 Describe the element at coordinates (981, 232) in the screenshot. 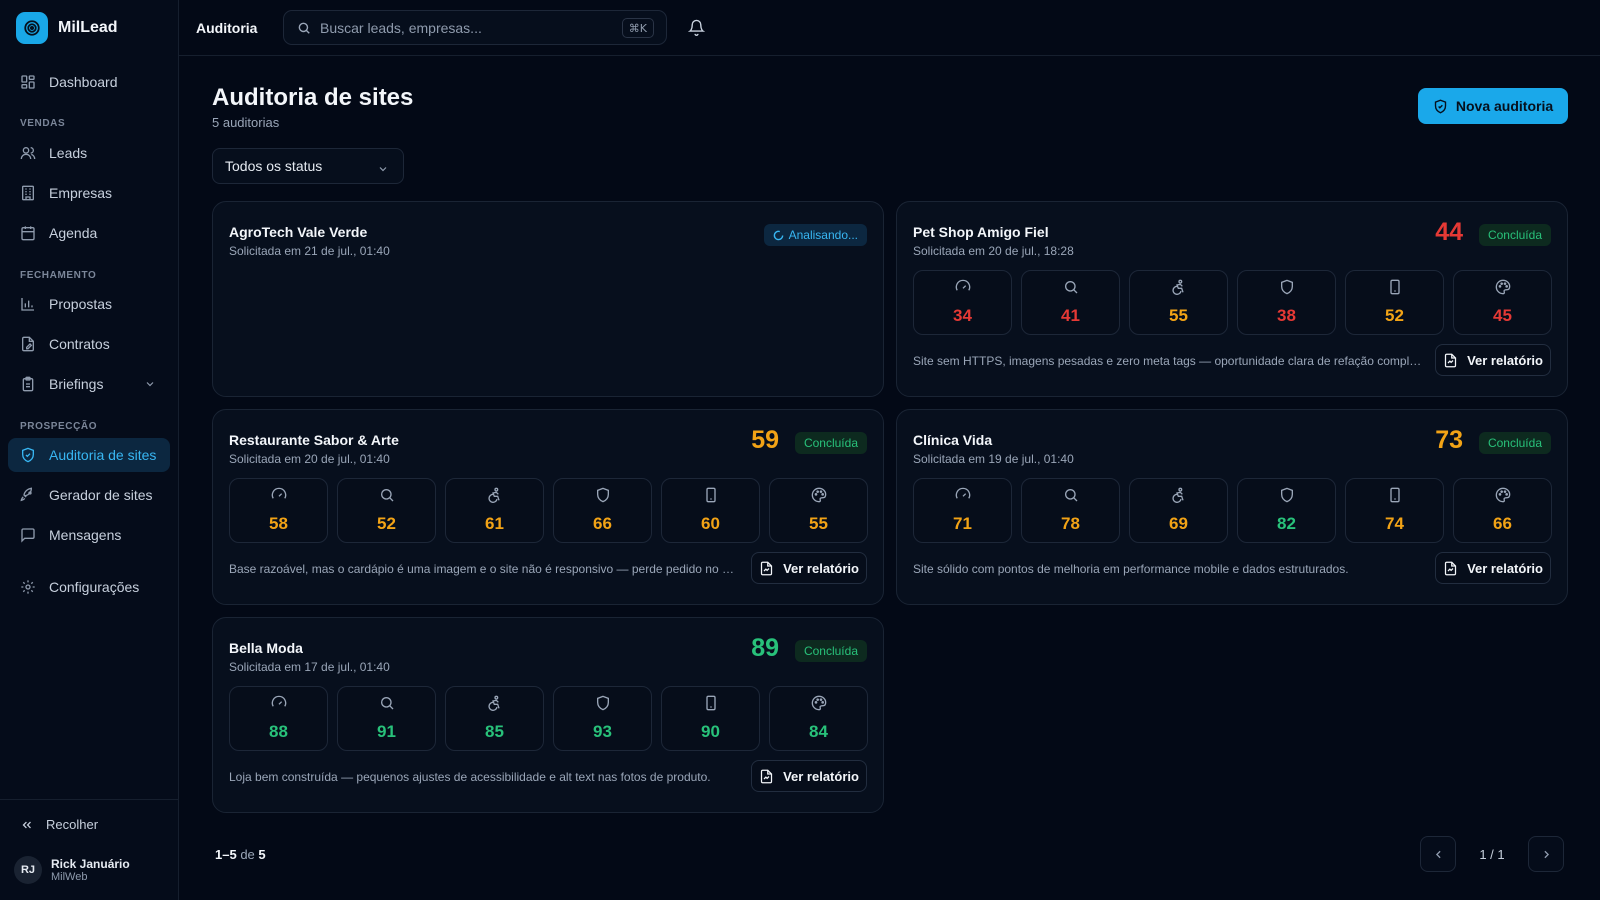

I see `audit-company-name: Pet Shop Amigo Fiel` at that location.